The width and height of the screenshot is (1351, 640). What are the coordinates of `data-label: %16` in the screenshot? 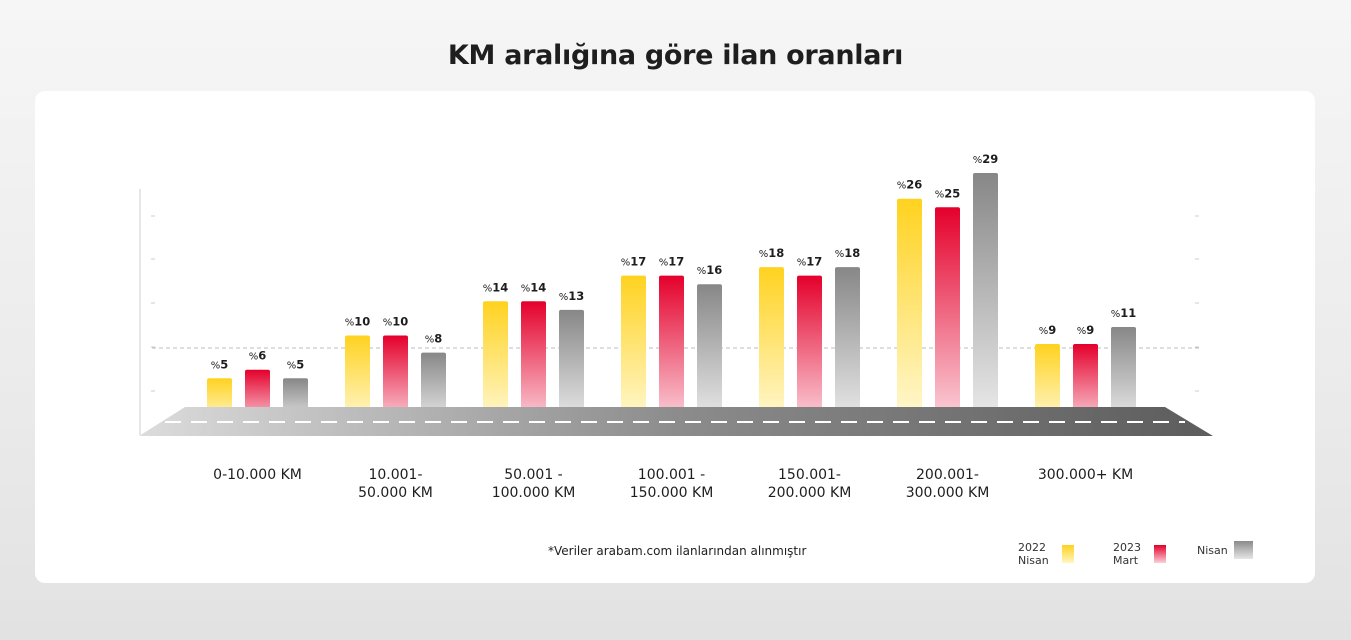 It's located at (710, 270).